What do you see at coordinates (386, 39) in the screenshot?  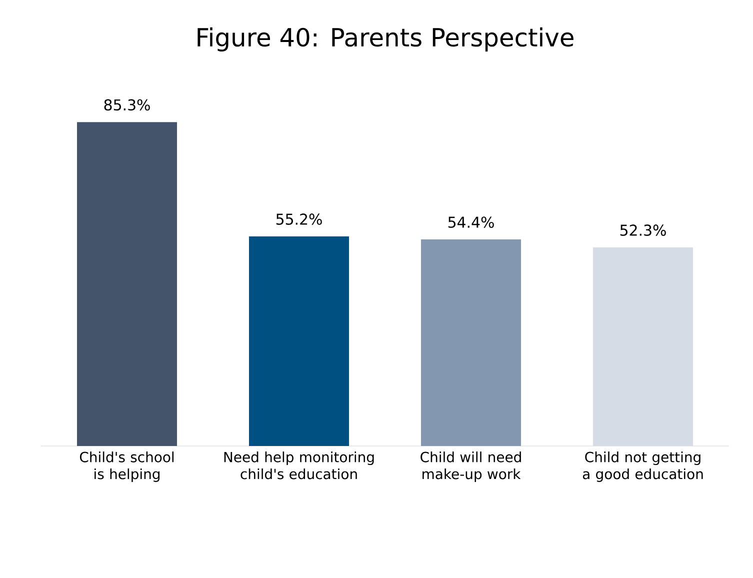 I see `chart-title: Figure 40: Parents Perspective` at bounding box center [386, 39].